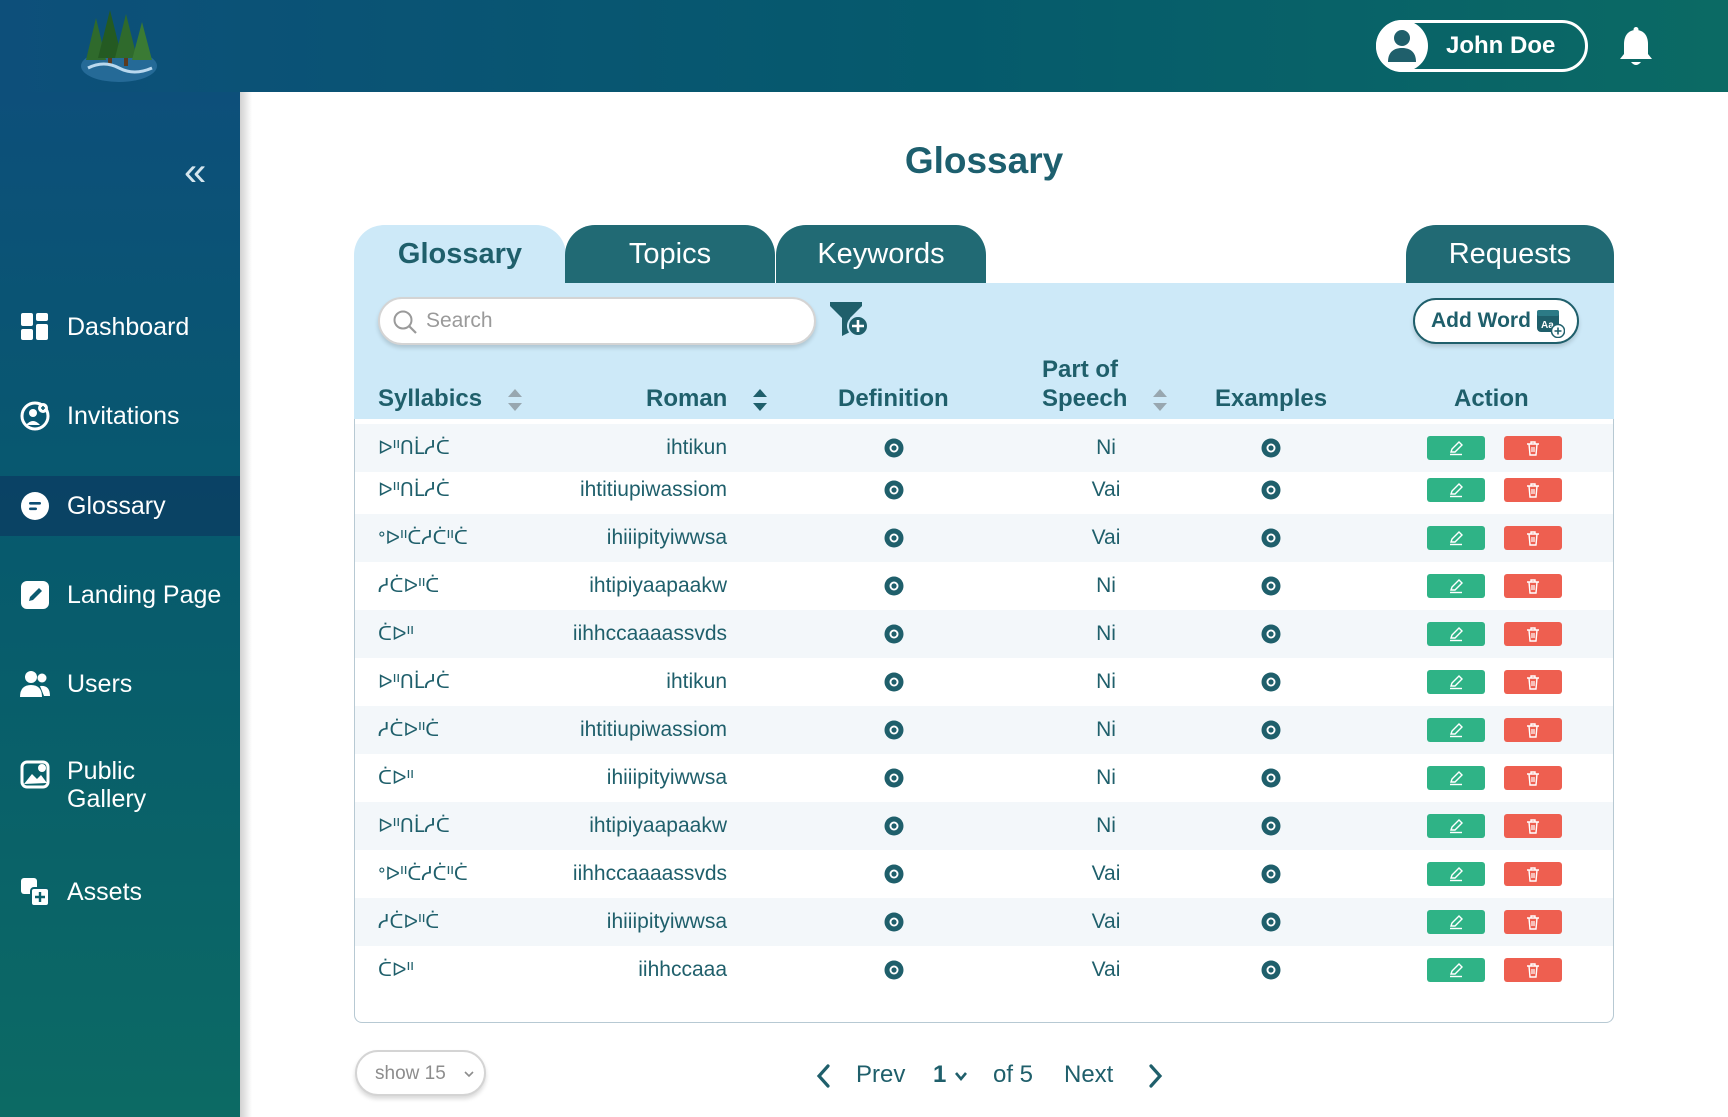  What do you see at coordinates (430, 398) in the screenshot?
I see `column-header-label: Syllabics` at bounding box center [430, 398].